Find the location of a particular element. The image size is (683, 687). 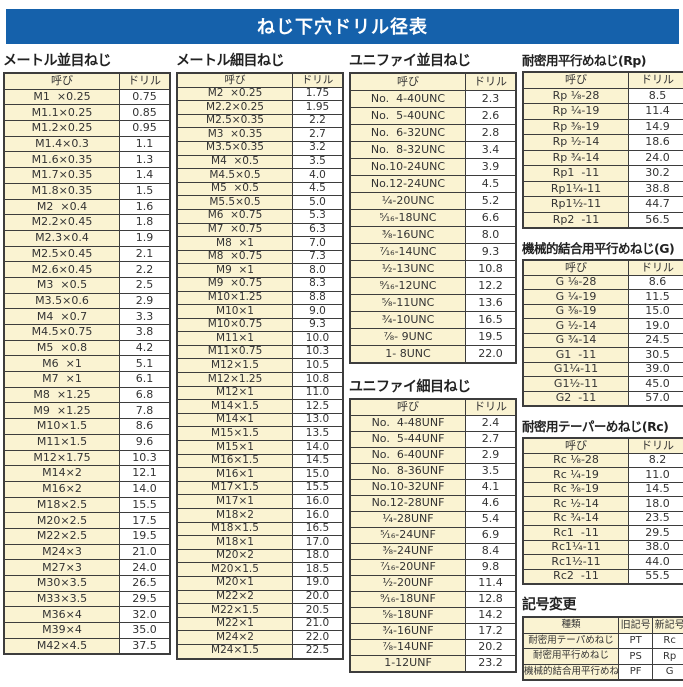

thread-size-cell: M14×1 is located at coordinates (235, 420).